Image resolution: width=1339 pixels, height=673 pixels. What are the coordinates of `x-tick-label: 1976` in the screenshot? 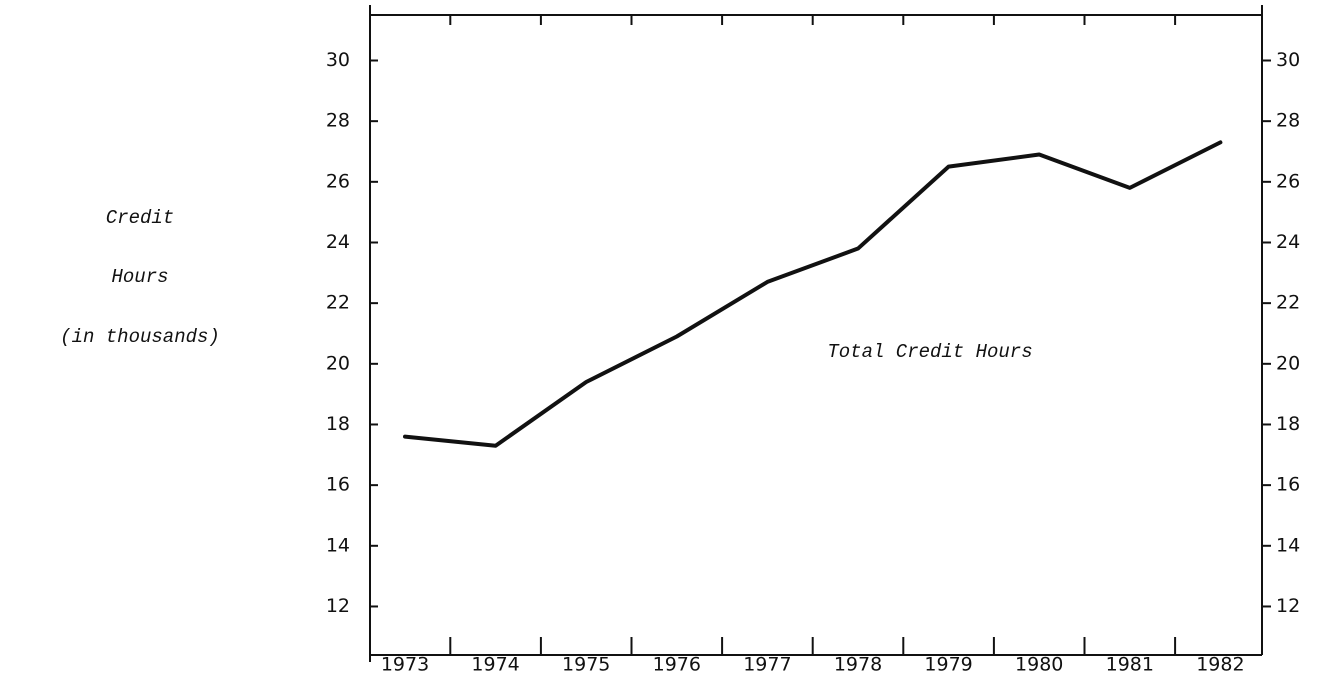 It's located at (677, 663).